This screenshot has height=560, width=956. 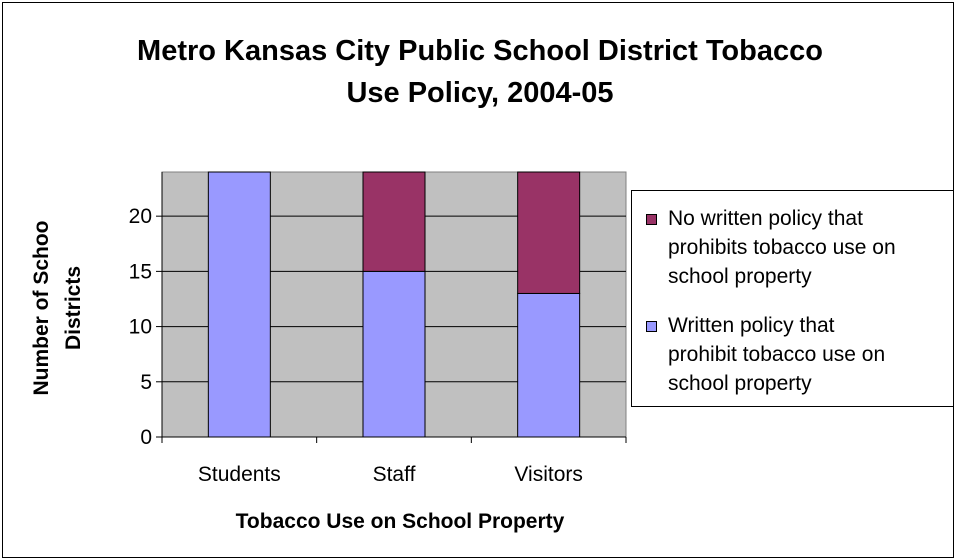 I want to click on x-tick-label-students: Students, so click(x=239, y=474).